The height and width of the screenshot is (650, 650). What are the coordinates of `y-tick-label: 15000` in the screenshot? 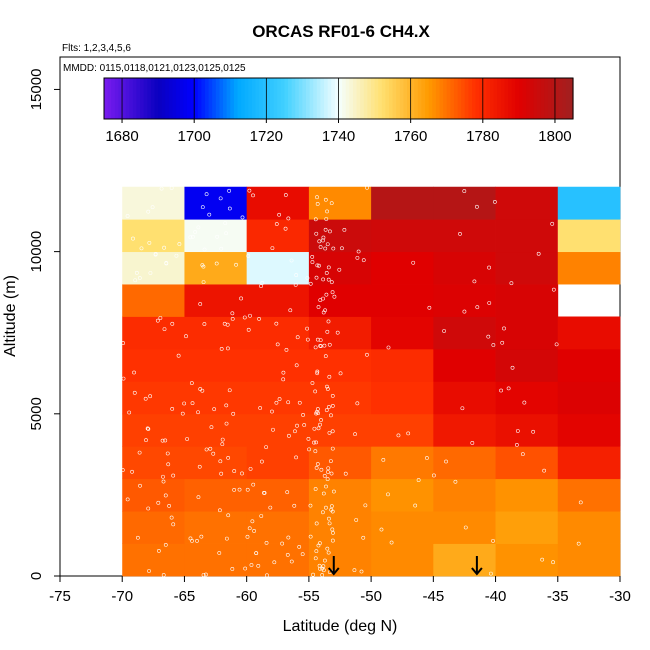 It's located at (36, 90).